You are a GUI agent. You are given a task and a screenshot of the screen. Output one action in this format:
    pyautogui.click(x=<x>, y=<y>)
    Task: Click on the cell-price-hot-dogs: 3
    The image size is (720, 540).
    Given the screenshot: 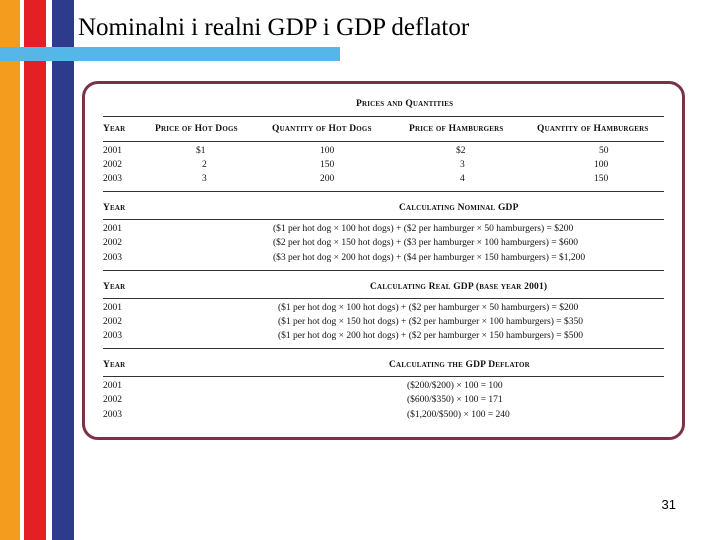 What is the action you would take?
    pyautogui.click(x=204, y=179)
    